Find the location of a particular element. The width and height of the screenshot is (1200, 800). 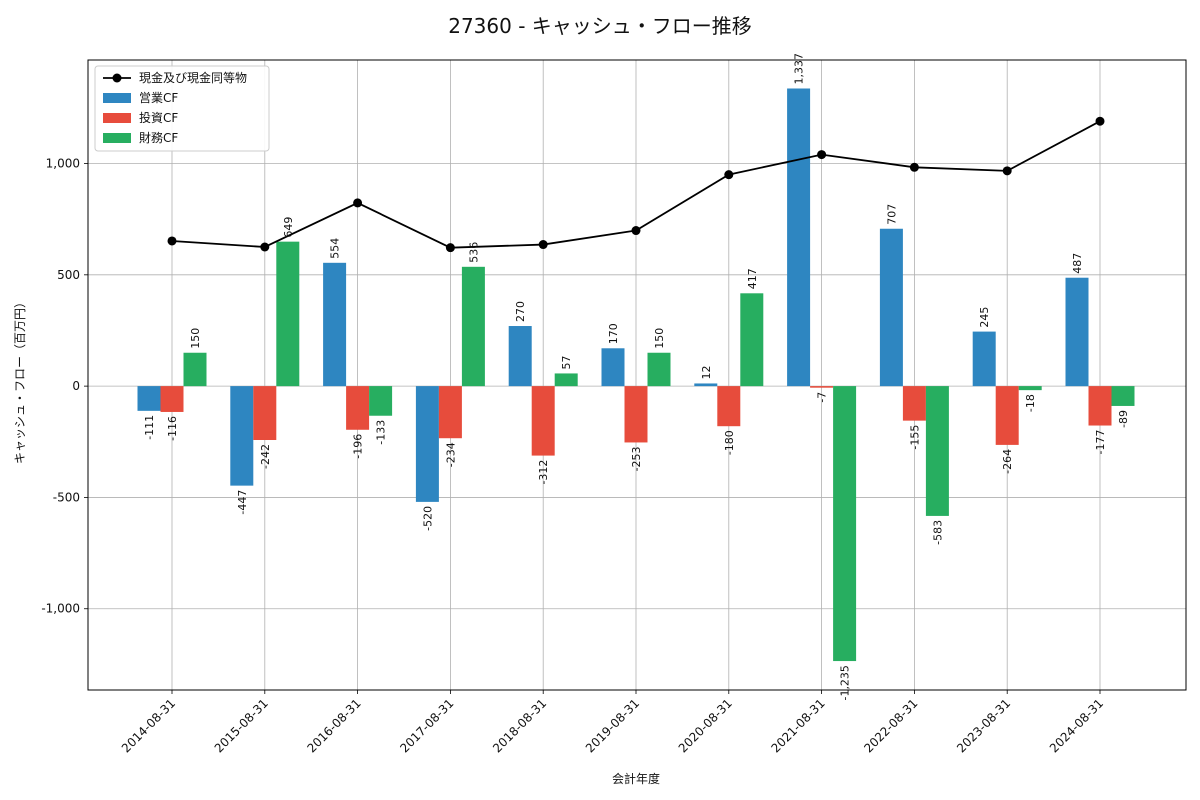

x-axis-label: 会計年度 is located at coordinates (636, 778).